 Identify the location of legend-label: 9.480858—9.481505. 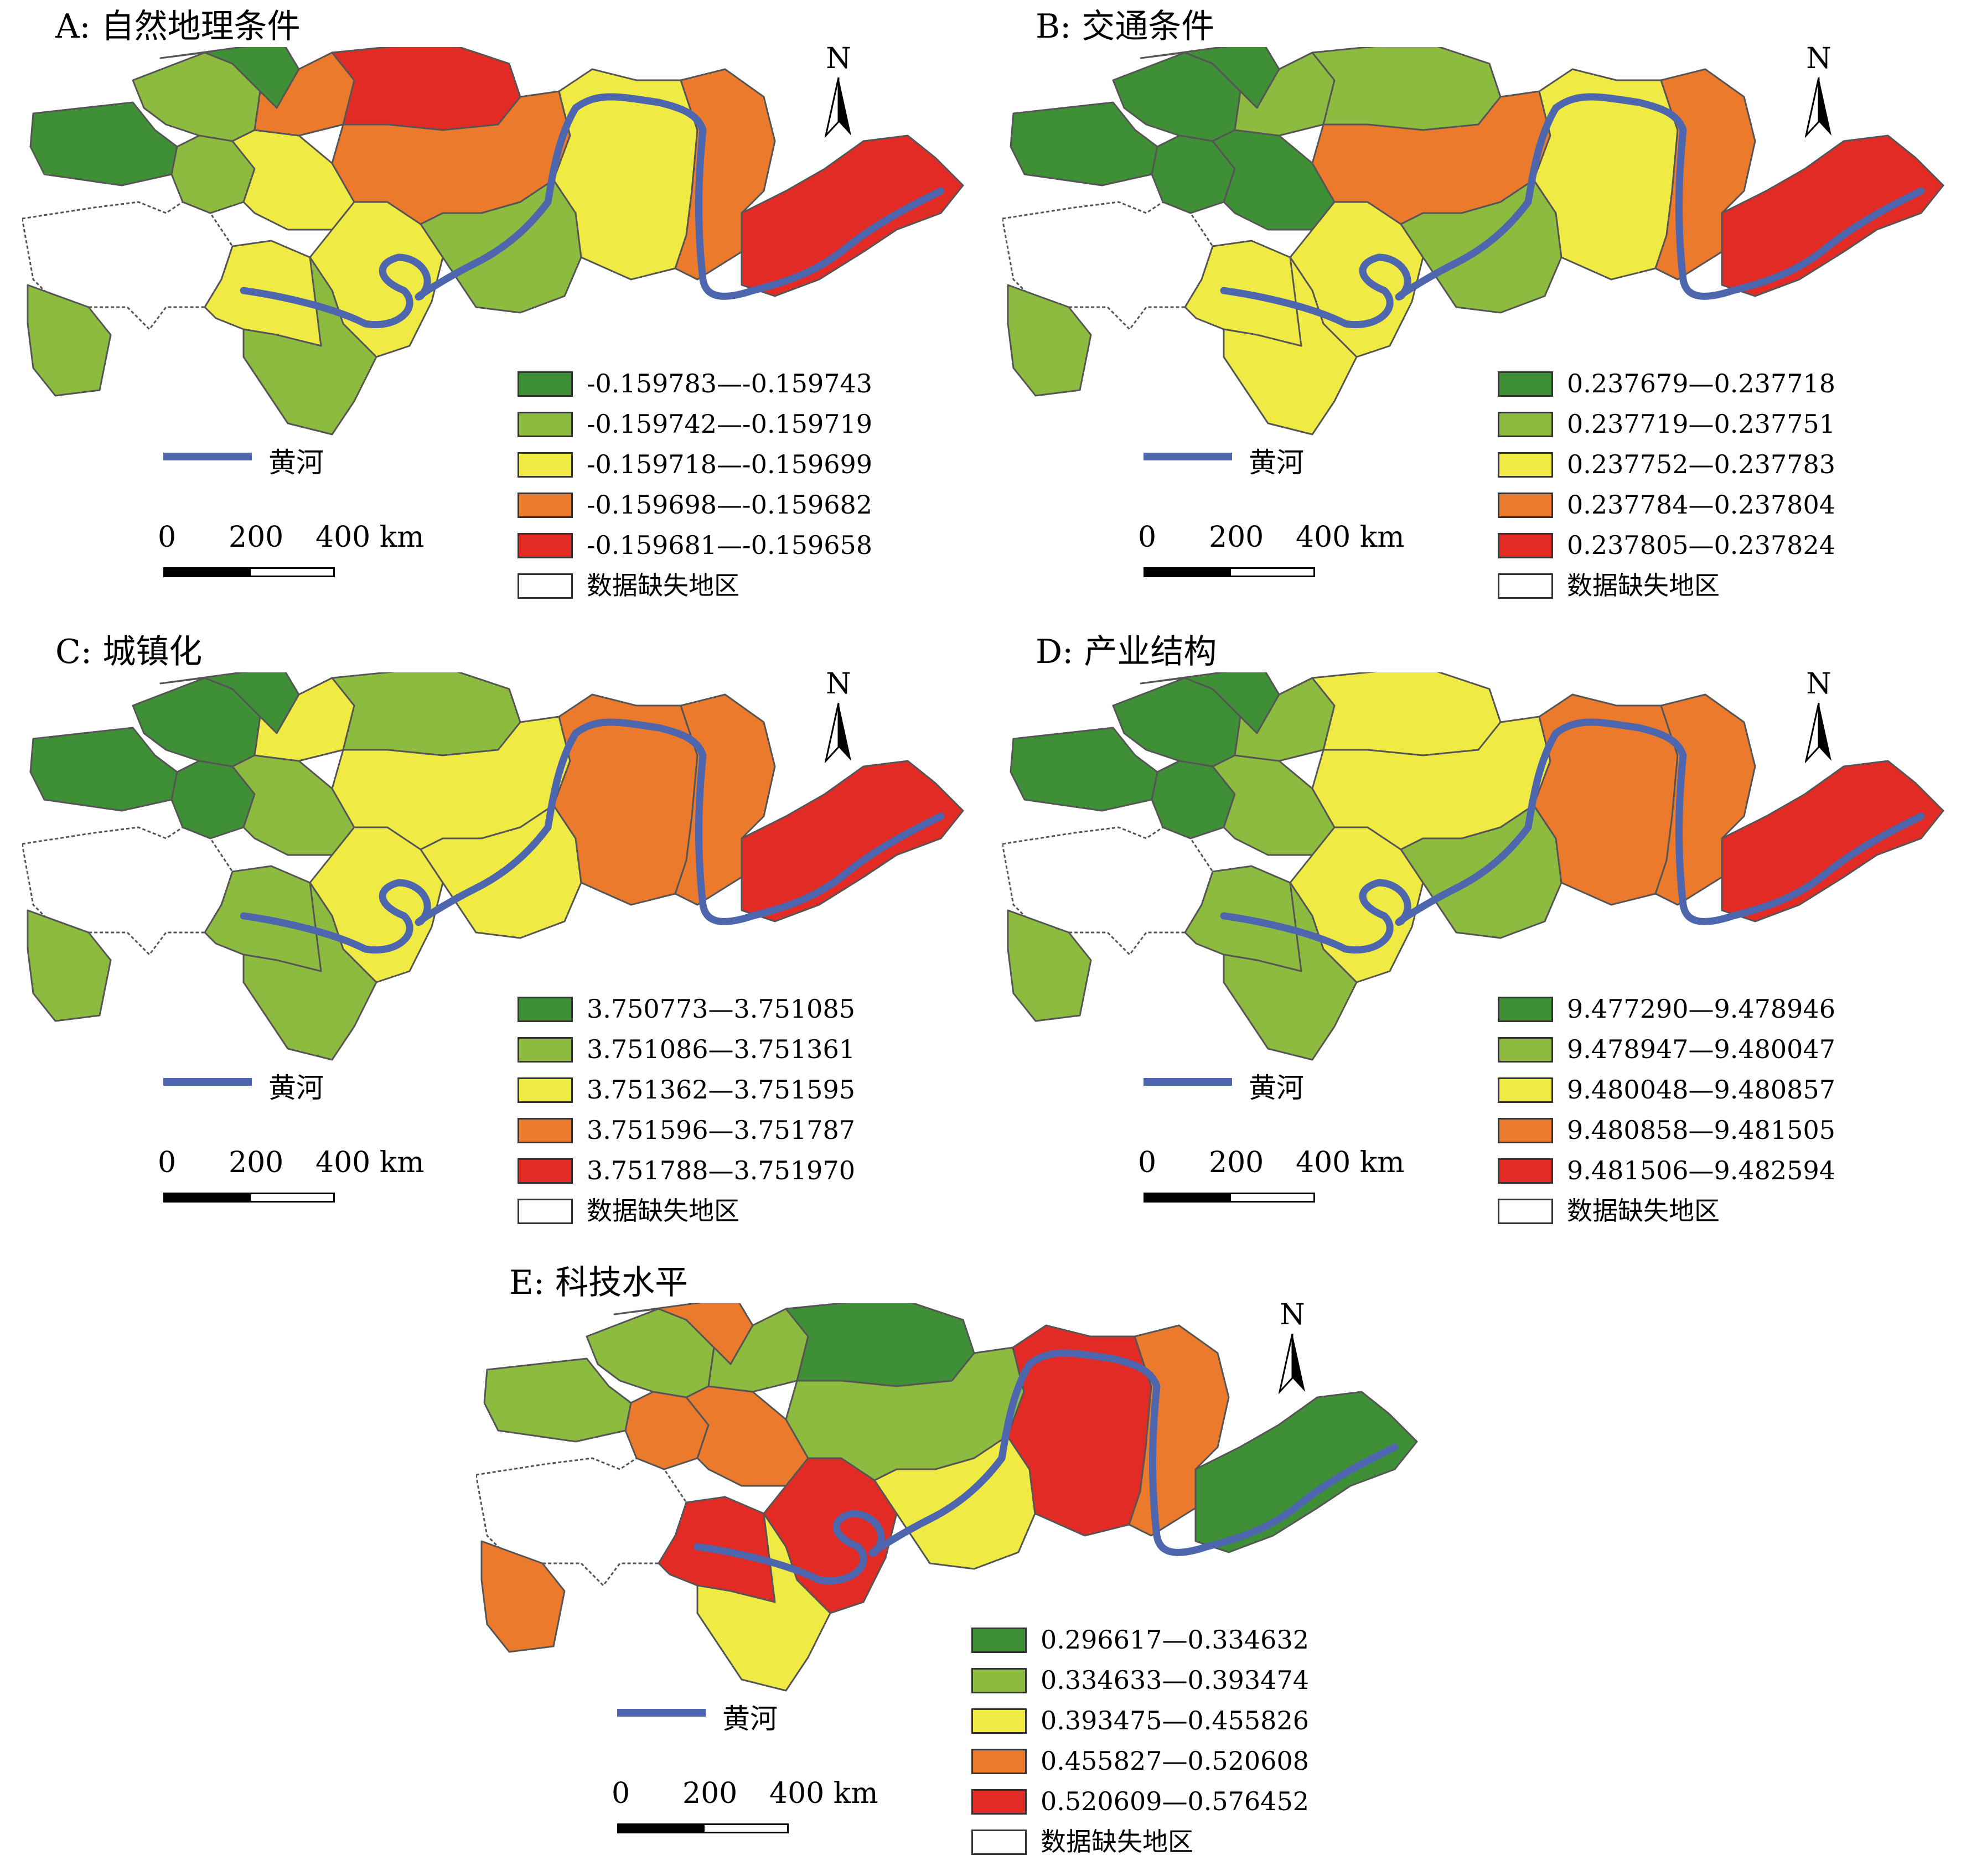
(1701, 1130).